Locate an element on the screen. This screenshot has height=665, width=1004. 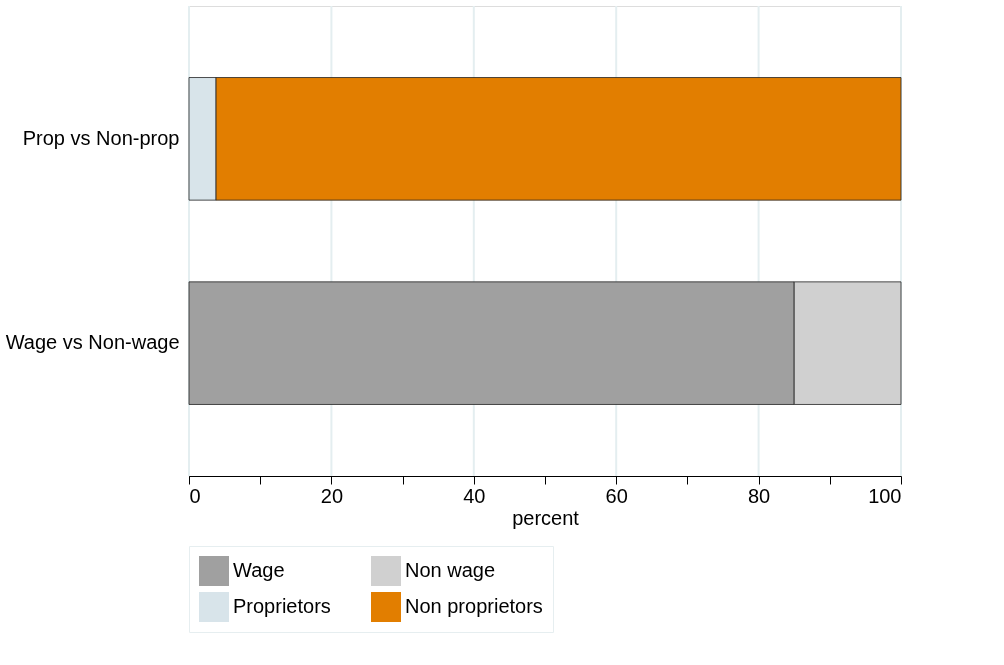
x-tick-label: 0 is located at coordinates (195, 495).